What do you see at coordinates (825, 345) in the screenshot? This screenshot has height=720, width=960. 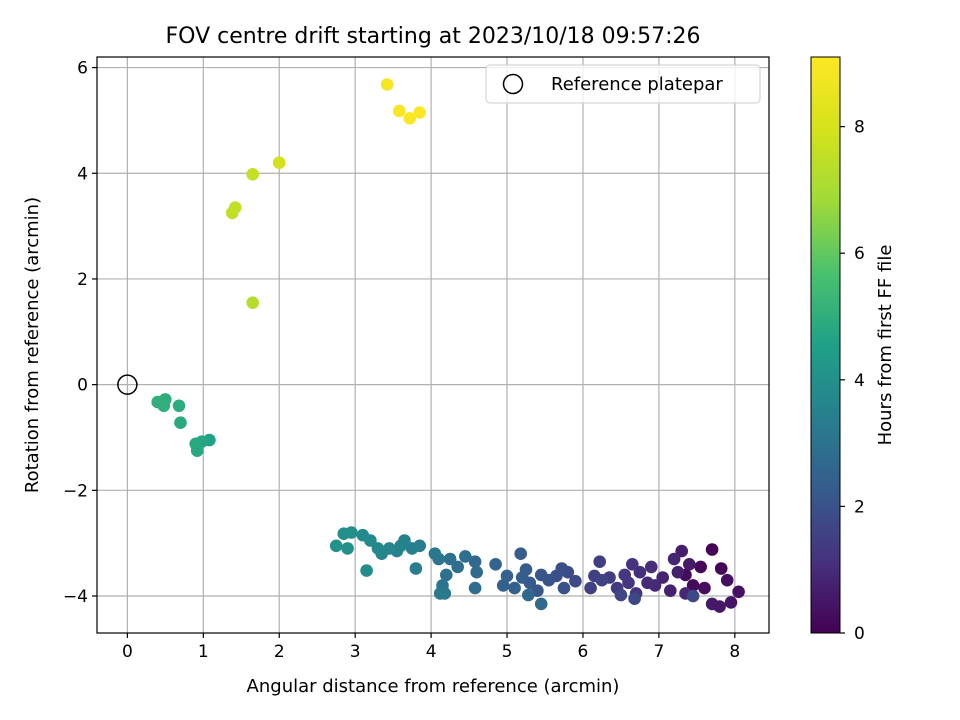 I see `colorbar-gradient` at bounding box center [825, 345].